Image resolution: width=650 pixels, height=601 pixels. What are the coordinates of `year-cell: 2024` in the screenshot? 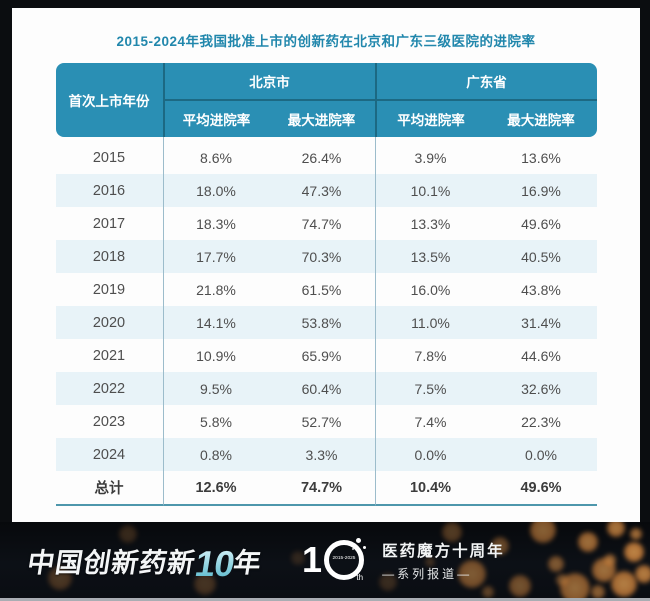 It's located at (109, 454).